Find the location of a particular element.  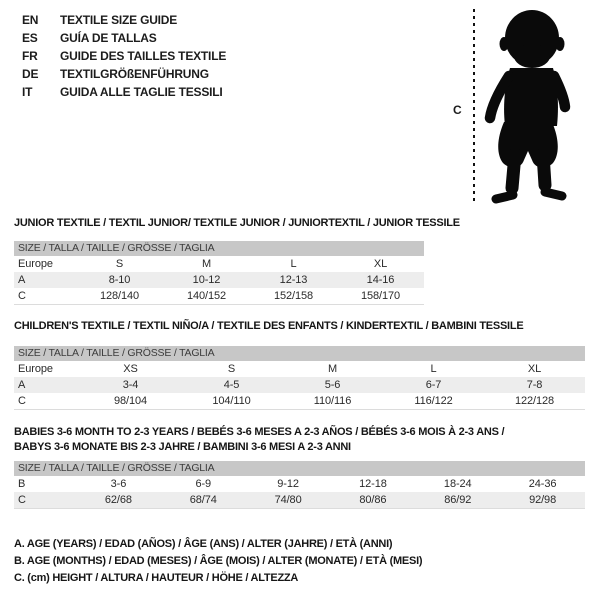

table-row: Europe S M L XL is located at coordinates (219, 264).